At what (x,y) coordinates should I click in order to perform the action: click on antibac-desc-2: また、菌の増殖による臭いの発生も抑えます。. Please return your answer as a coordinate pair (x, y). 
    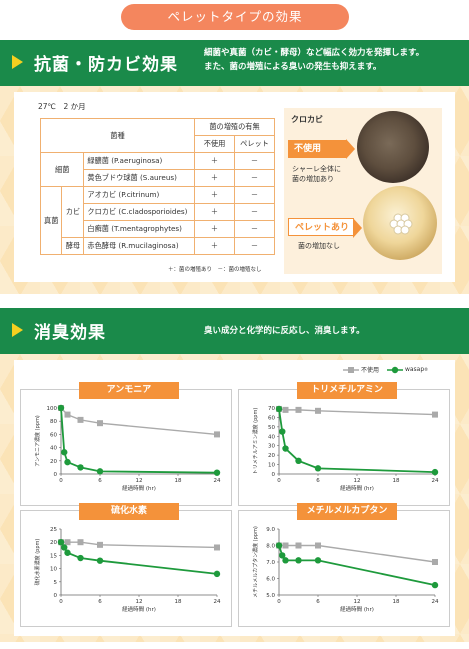
    Looking at the image, I should click on (293, 67).